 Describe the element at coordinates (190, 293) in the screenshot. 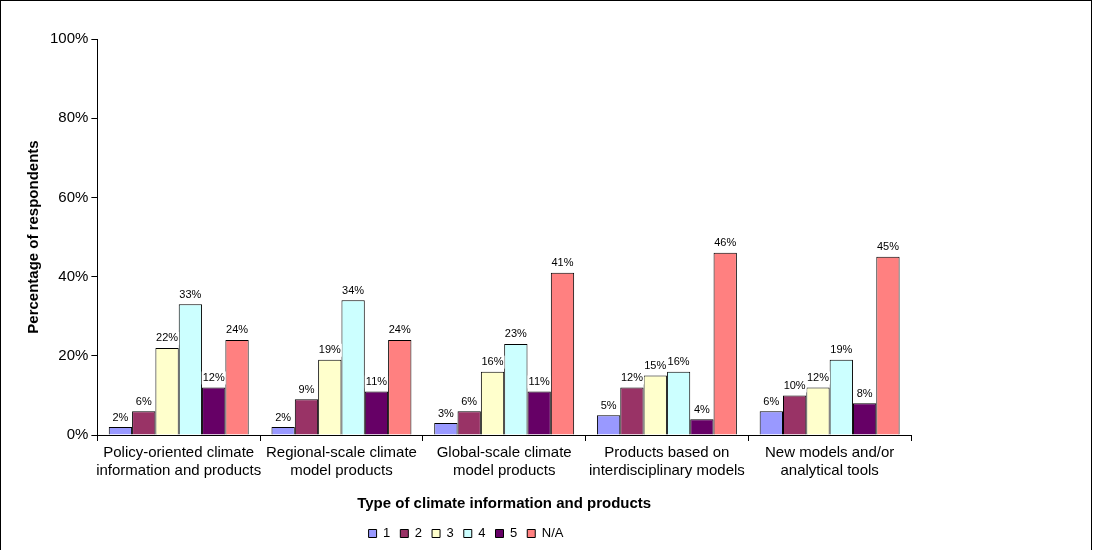

I see `data-label: 33%` at that location.